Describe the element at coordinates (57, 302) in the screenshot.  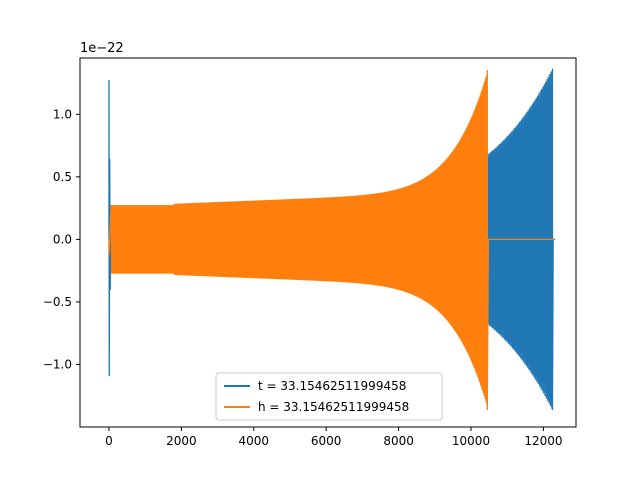
I see `y-tick-label: −0.5` at that location.